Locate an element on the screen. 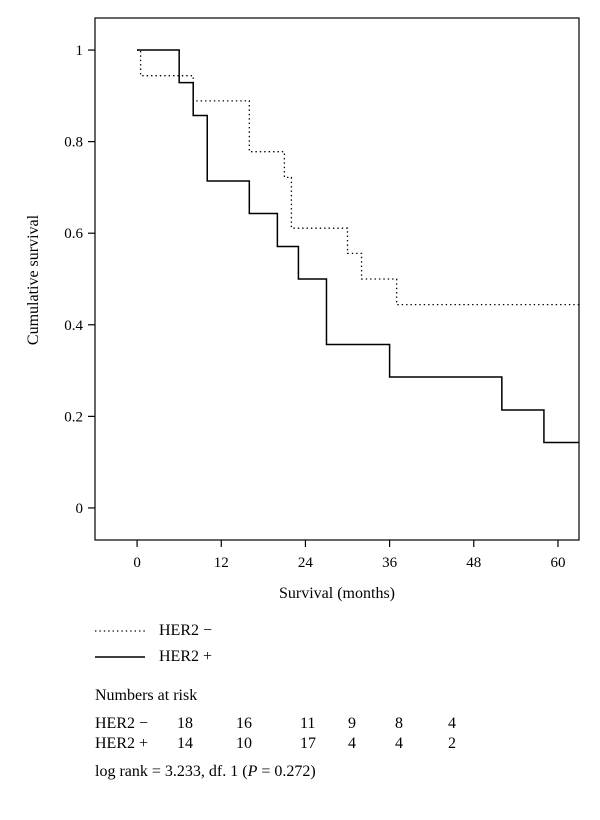 The width and height of the screenshot is (600, 820). y-tick-label: 0 is located at coordinates (80, 509).